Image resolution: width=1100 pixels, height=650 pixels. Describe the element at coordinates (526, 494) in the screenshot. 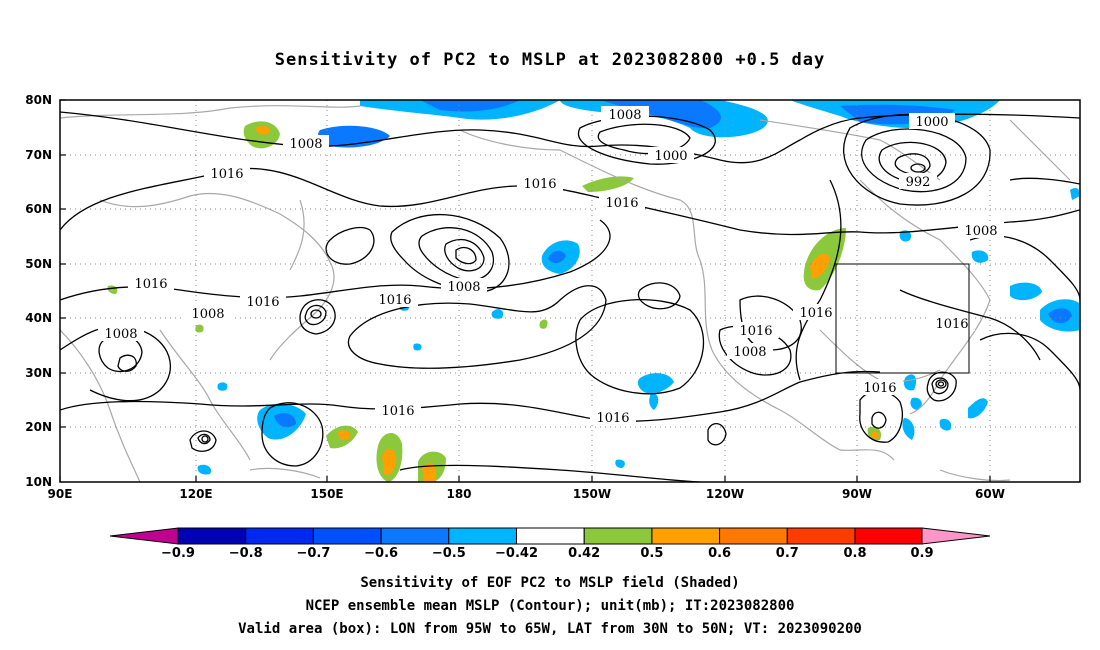

I see `longitude-labels: 90E 120E 150E 180 150W 120W 90W 60W` at that location.